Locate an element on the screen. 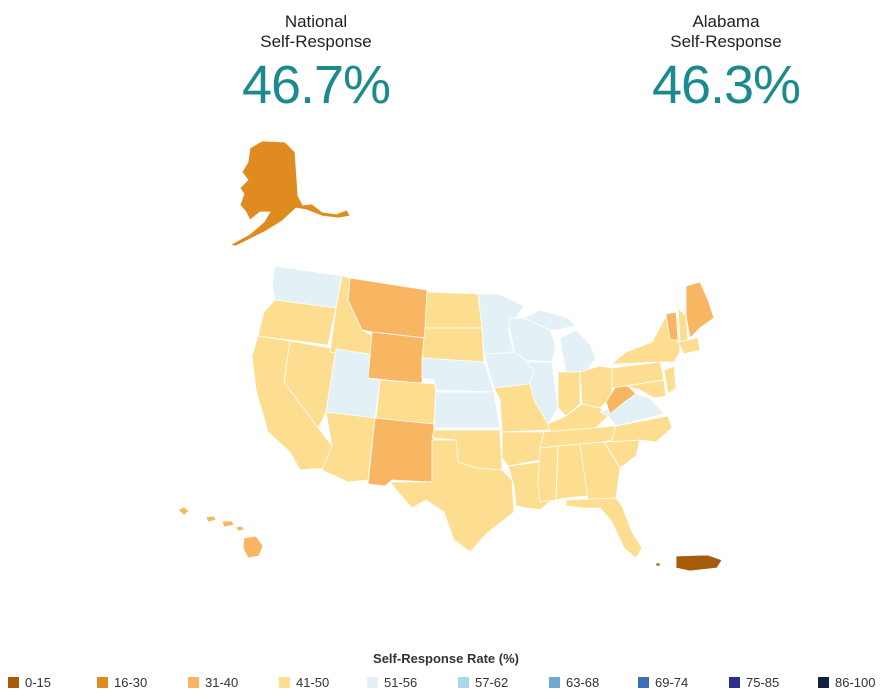 The width and height of the screenshot is (892, 699). national-label: National Self-Response is located at coordinates (316, 32).